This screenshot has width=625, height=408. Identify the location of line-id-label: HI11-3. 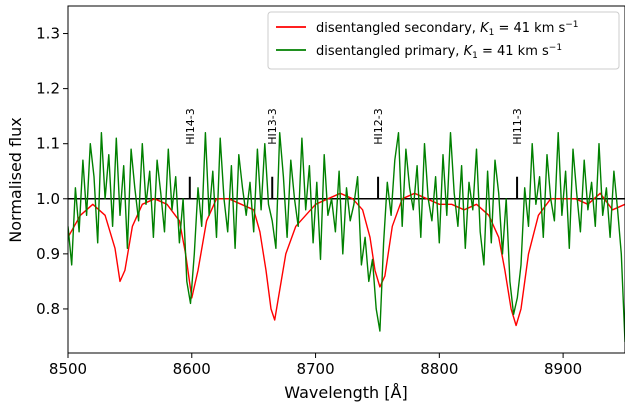
(517, 126).